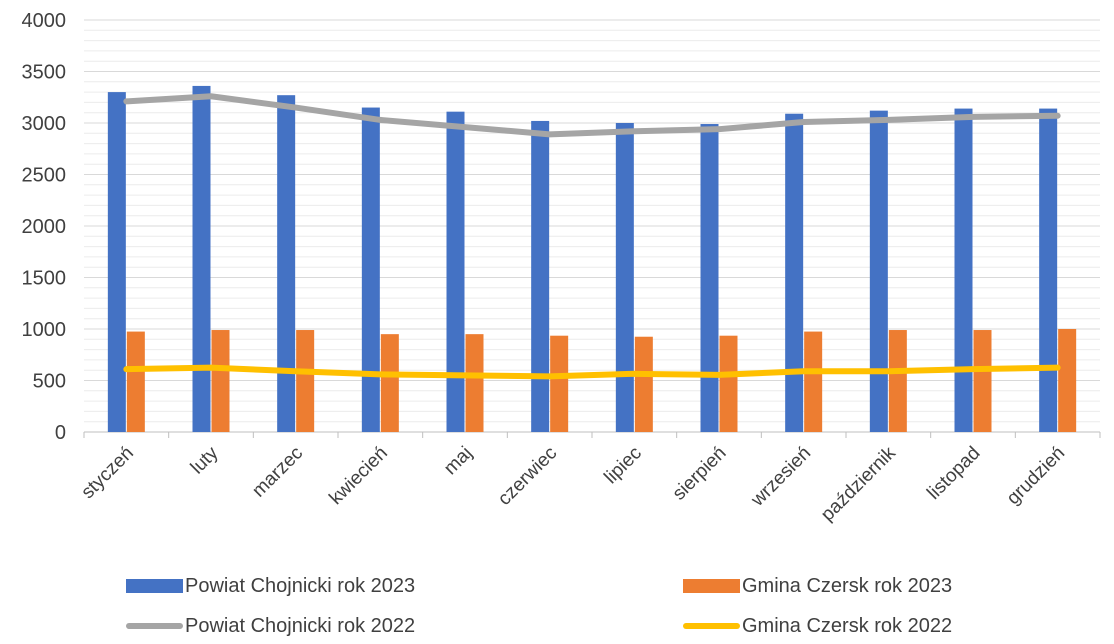 The height and width of the screenshot is (644, 1114). What do you see at coordinates (44, 279) in the screenshot?
I see `y-tick-label: 1500` at bounding box center [44, 279].